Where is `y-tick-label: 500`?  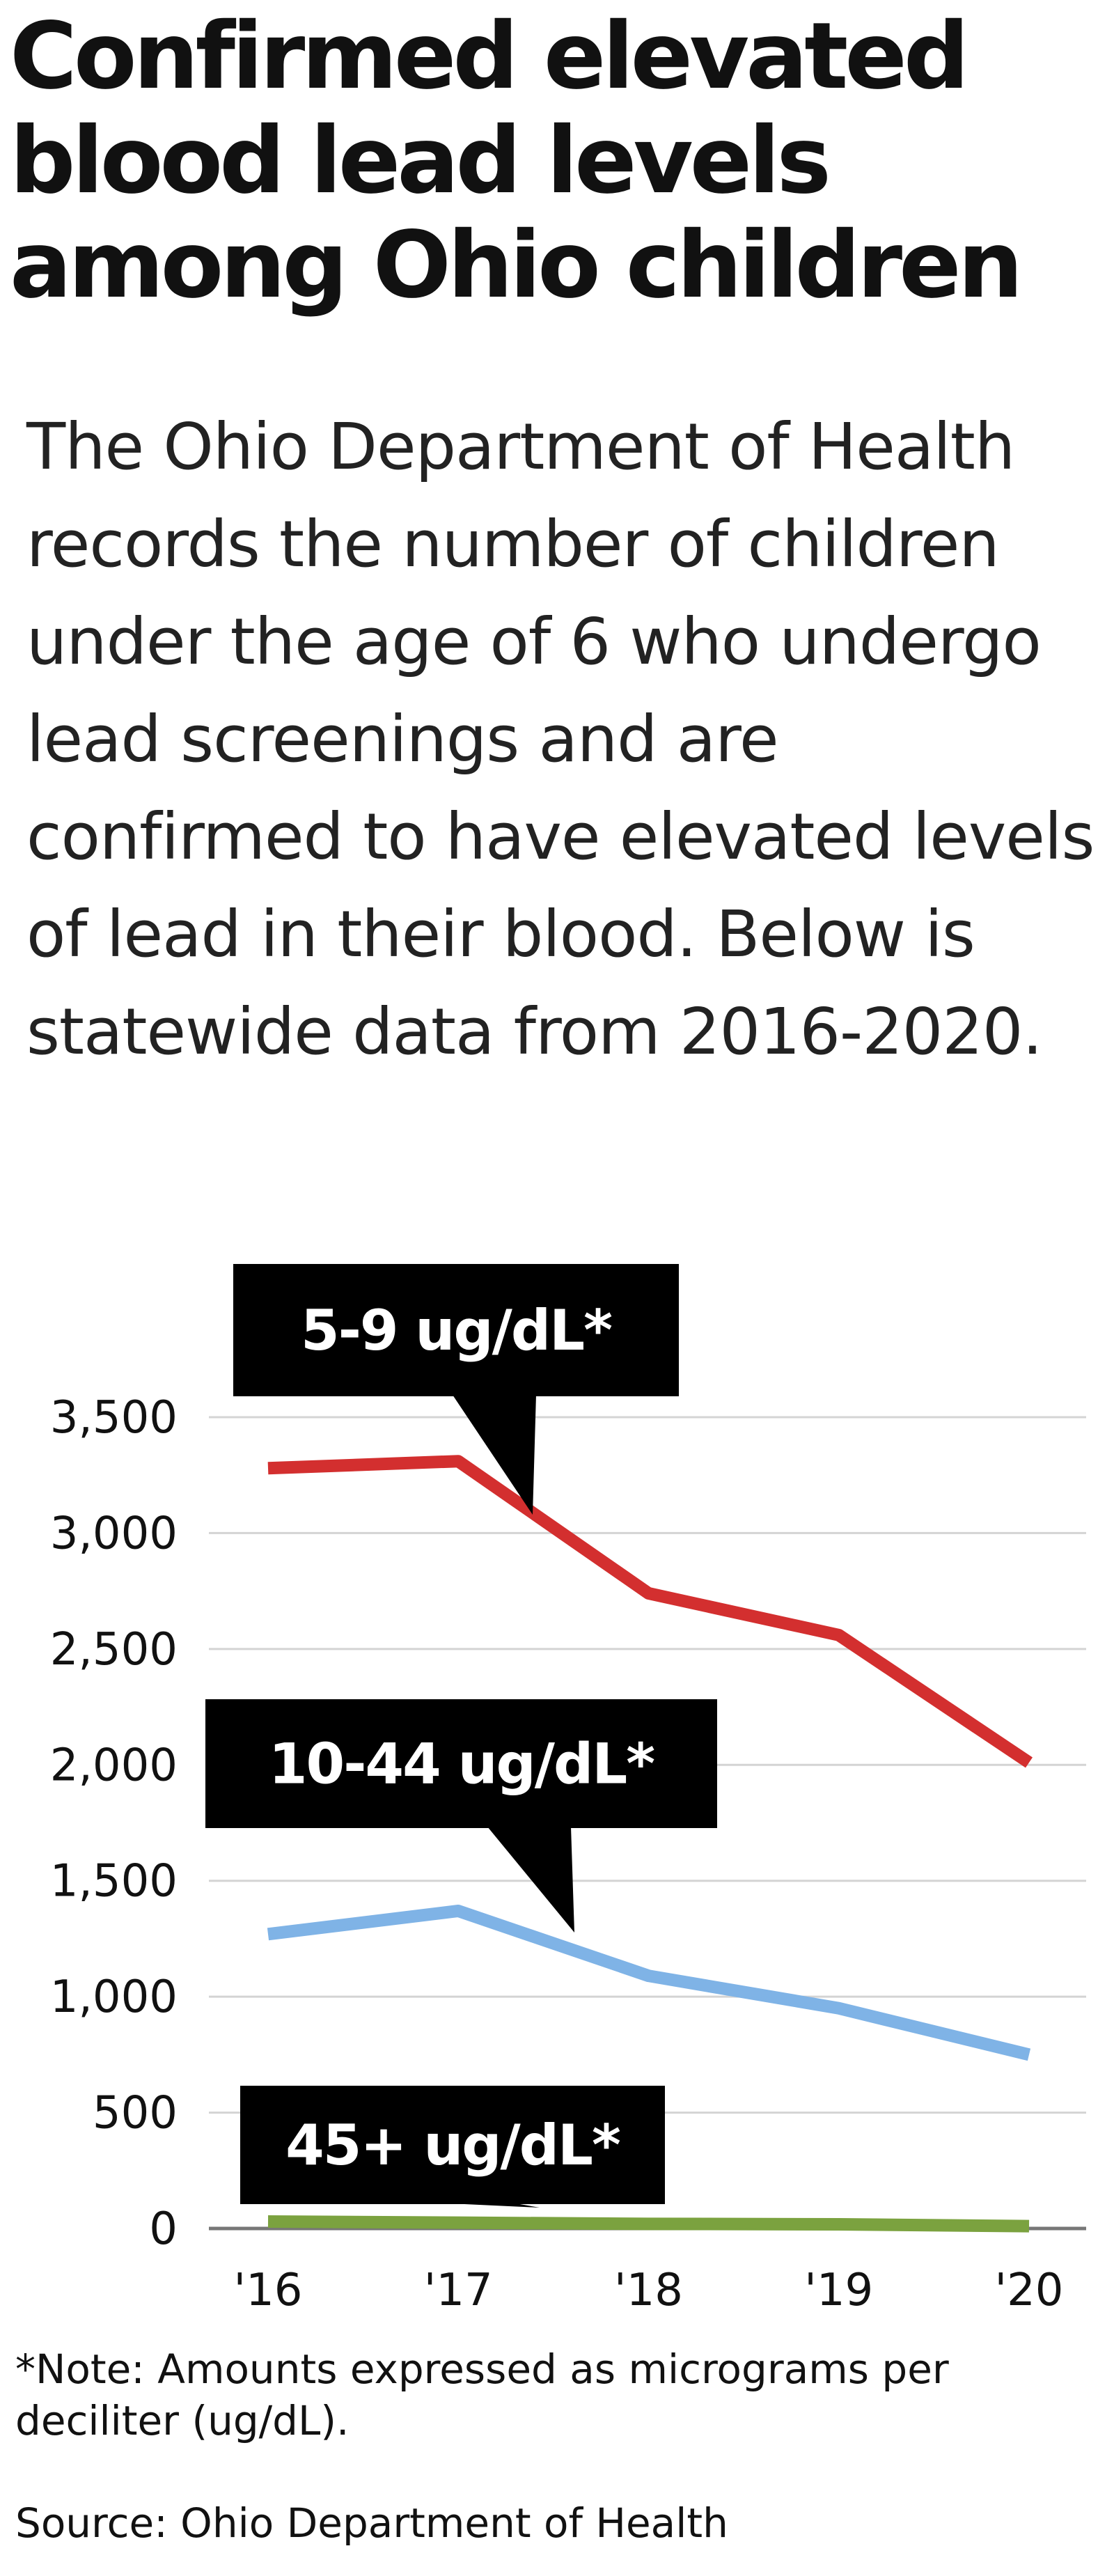
y-tick-label: 500 is located at coordinates (135, 2113).